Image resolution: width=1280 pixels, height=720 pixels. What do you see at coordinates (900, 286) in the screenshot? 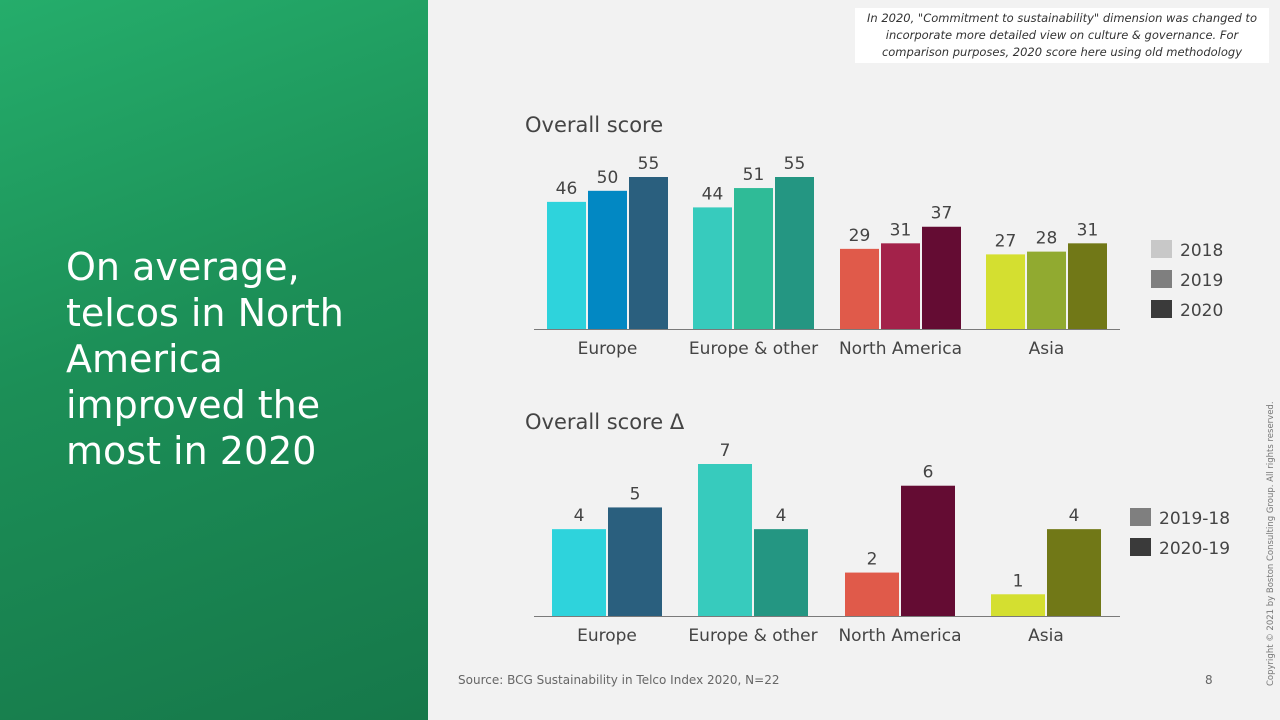
I see `bar-north-america-2019` at bounding box center [900, 286].